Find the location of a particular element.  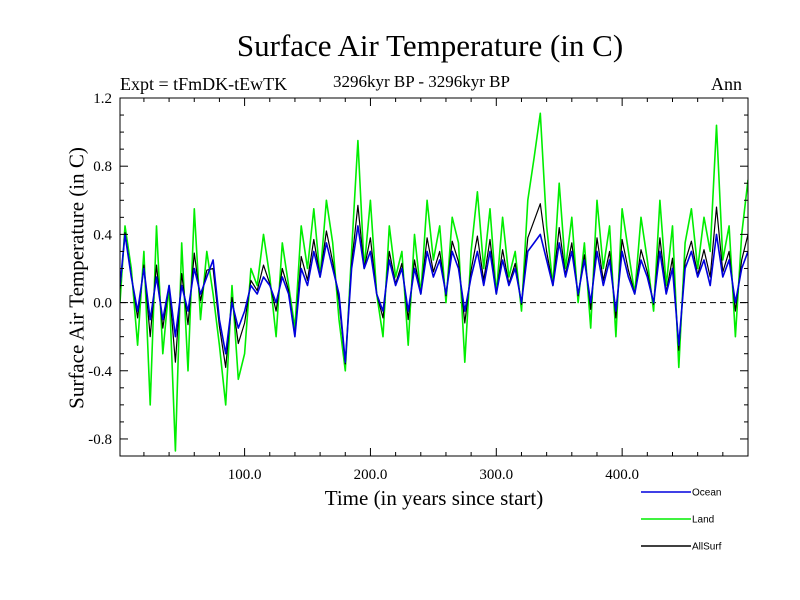

x-tick-label: 300.0 is located at coordinates (496, 475).